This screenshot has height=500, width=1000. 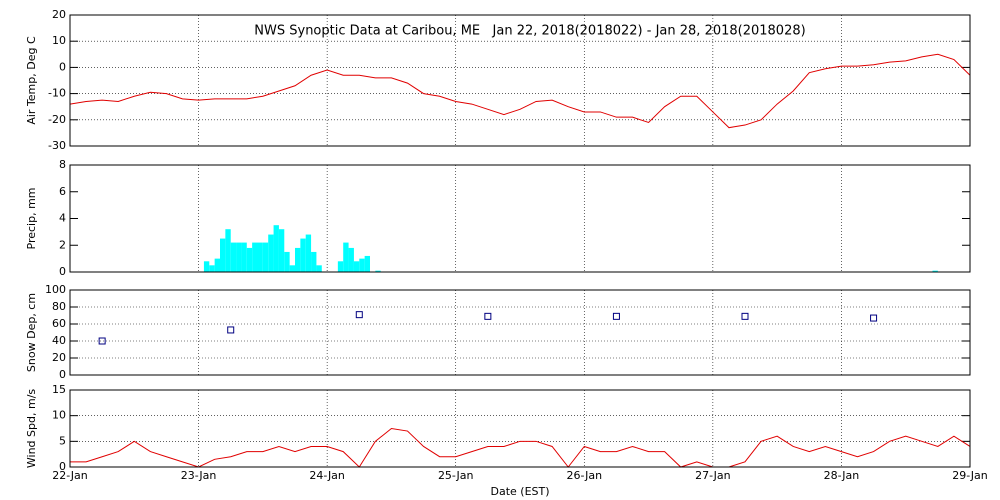 What do you see at coordinates (57, 119) in the screenshot?
I see `y-tick-label: -20` at bounding box center [57, 119].